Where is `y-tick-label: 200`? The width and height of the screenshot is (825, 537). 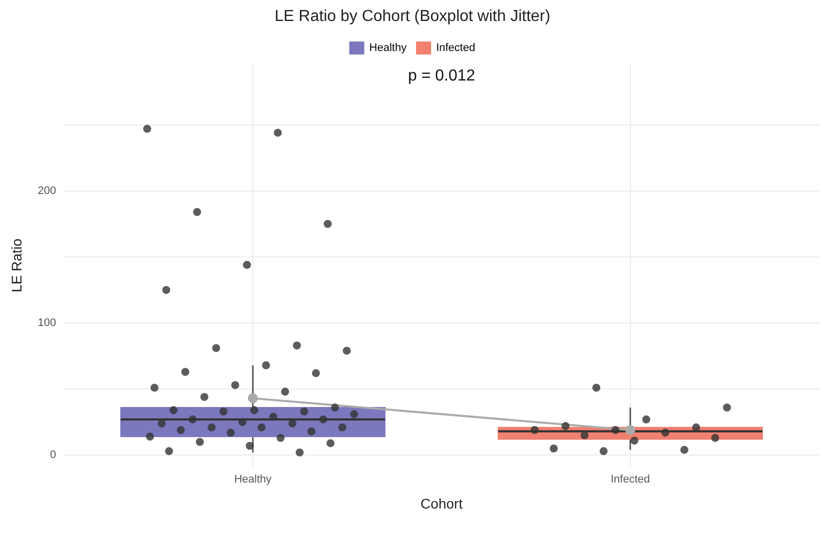
y-tick-label: 200 is located at coordinates (47, 190).